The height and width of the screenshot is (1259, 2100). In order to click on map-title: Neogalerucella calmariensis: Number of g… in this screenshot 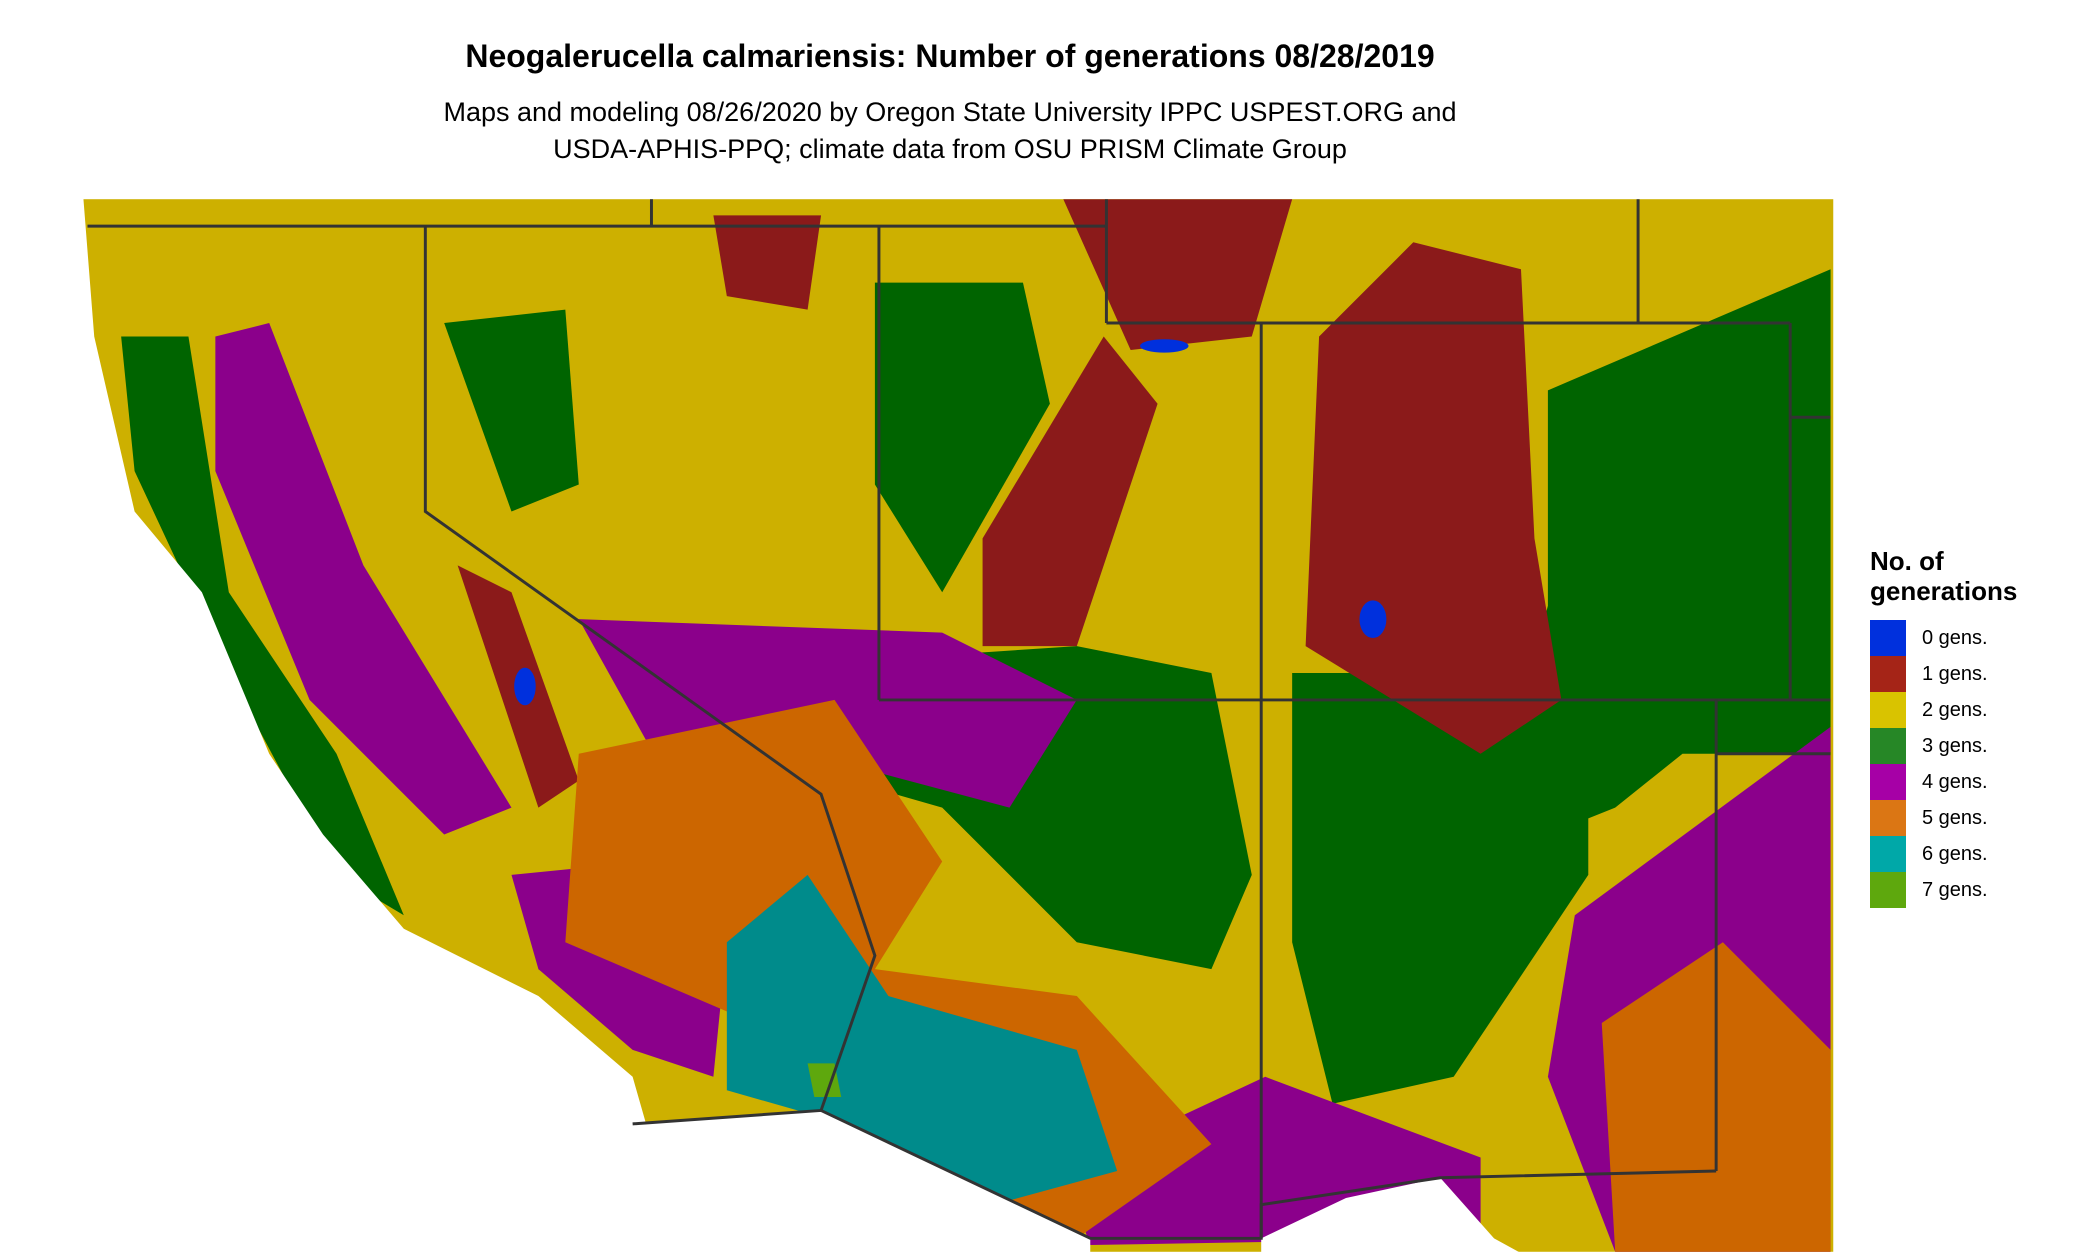, I will do `click(950, 56)`.